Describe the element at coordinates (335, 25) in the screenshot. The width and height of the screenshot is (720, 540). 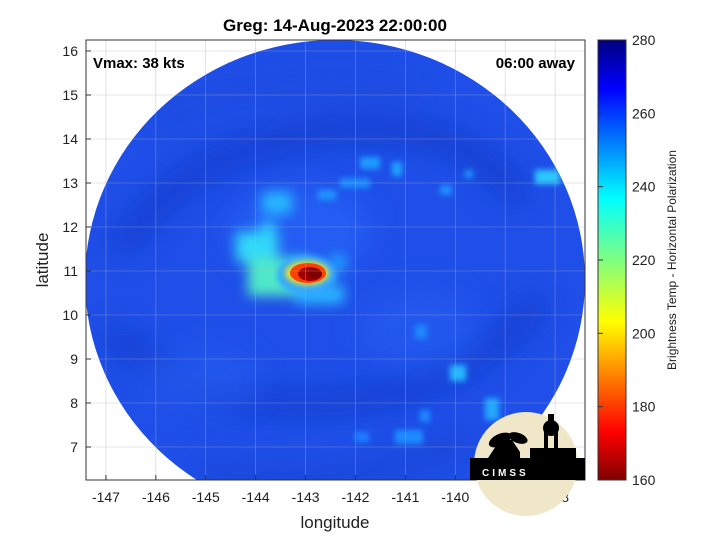
I see `chart-title: Greg: 14-Aug-2023 22:00:00` at that location.